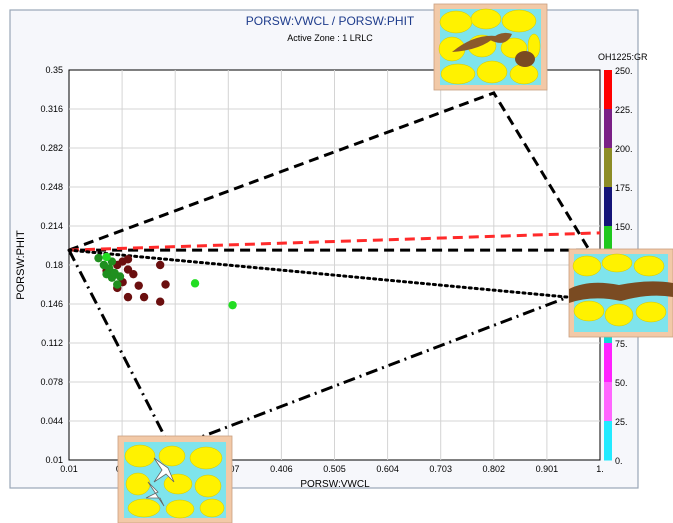 This screenshot has height=523, width=673. Describe the element at coordinates (387, 469) in the screenshot. I see `x-tick-label: 0.604` at that location.